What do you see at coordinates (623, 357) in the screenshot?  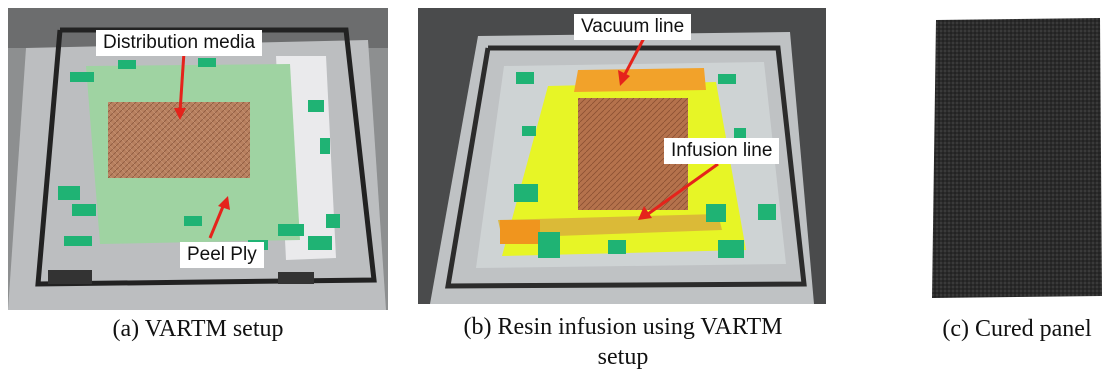 I see `caption-resin-infusion-line2: setup` at bounding box center [623, 357].